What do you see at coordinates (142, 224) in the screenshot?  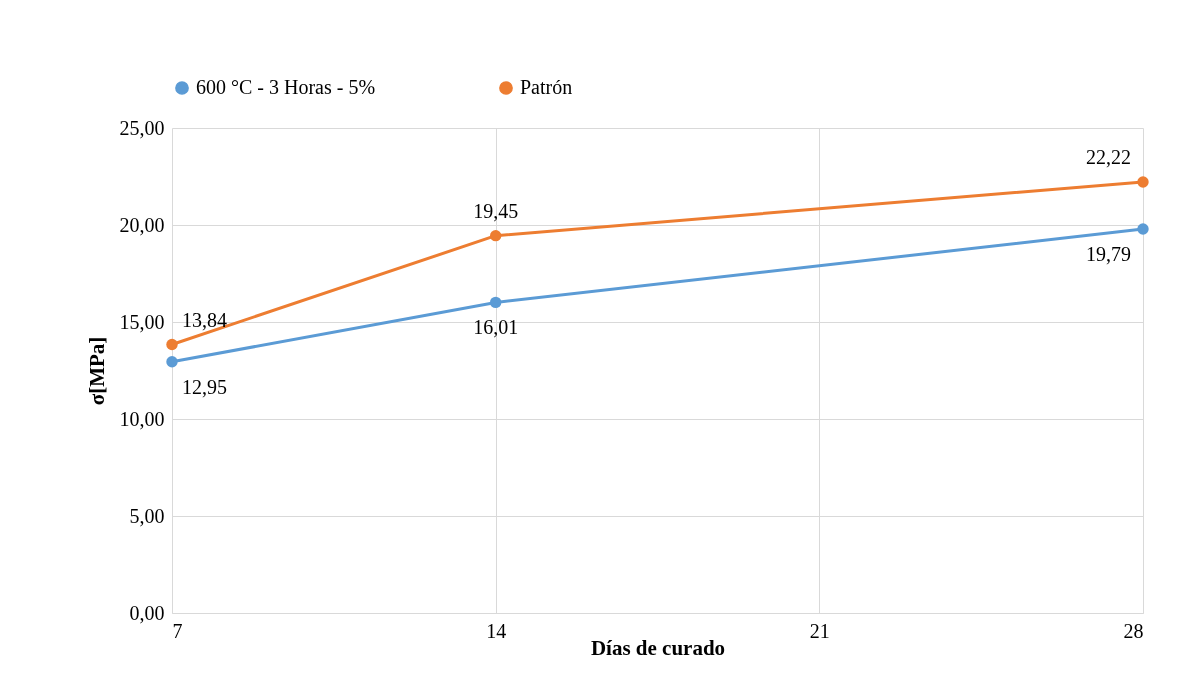 I see `y-tick-label: 20,00` at bounding box center [142, 224].